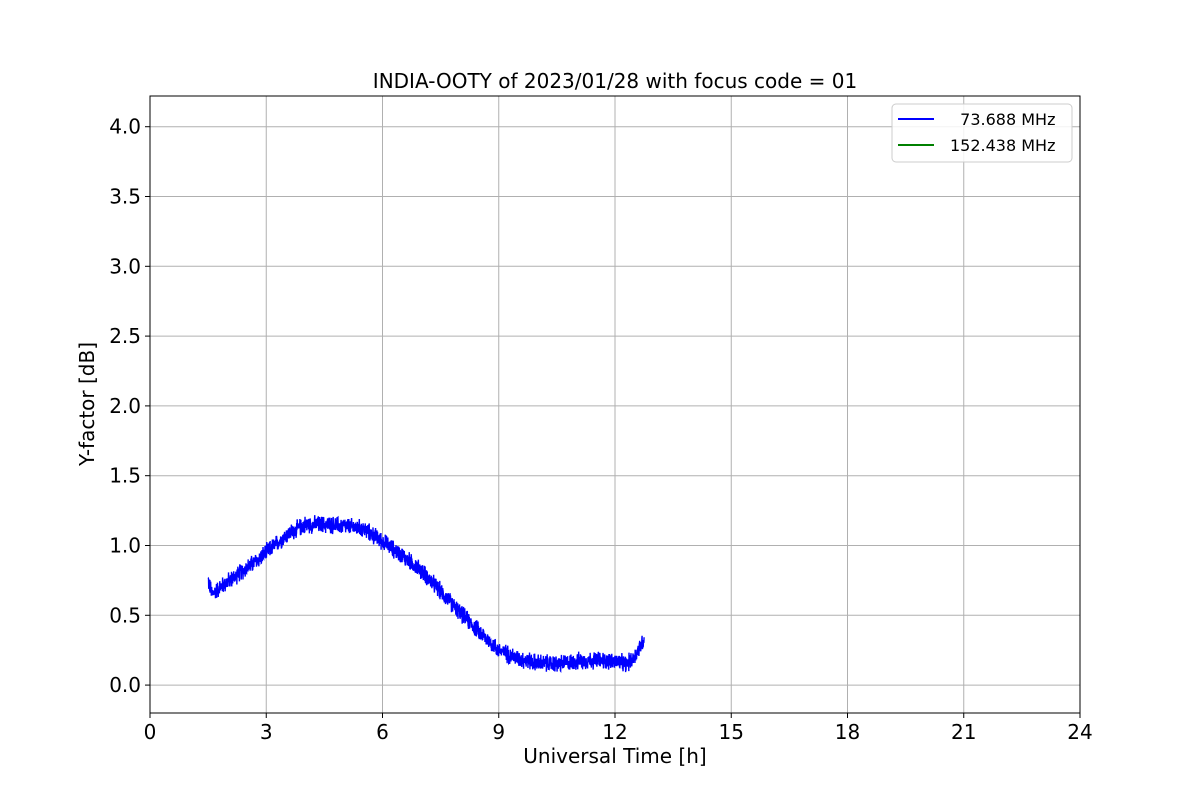 This screenshot has width=1200, height=800. What do you see at coordinates (150, 732) in the screenshot?
I see `x-tick-label: 0` at bounding box center [150, 732].